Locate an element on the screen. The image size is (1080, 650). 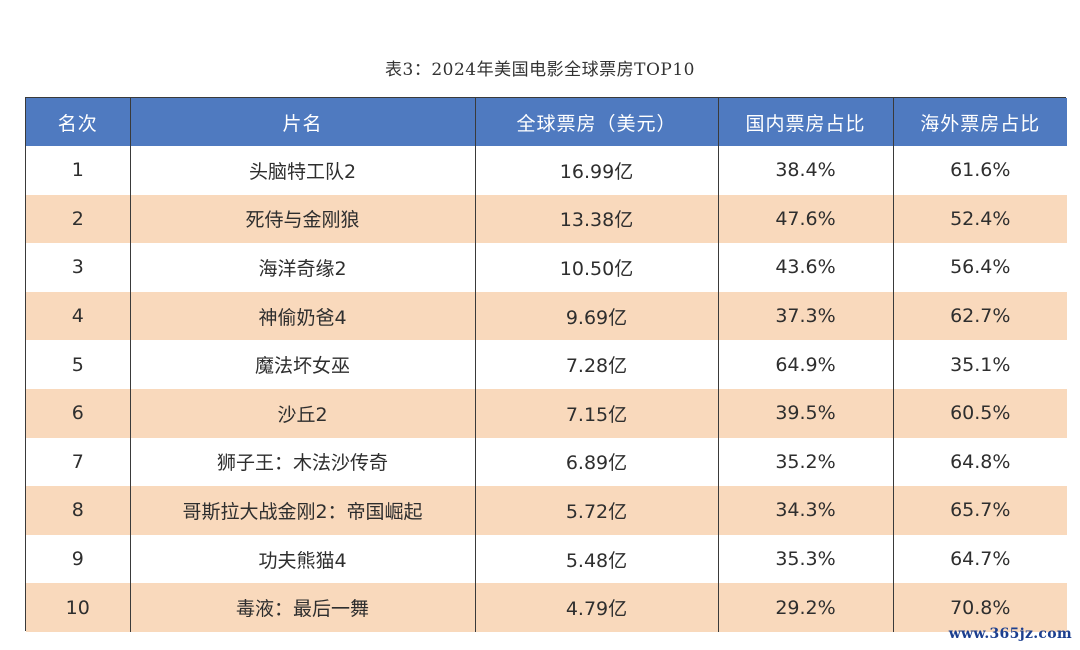
table-row: 9 功夫熊猫4 5.48亿 35.3% 64.7% is located at coordinates (546, 559).